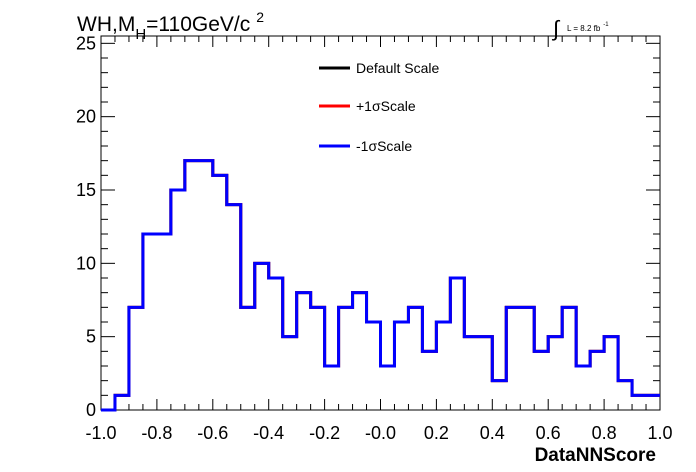  Describe the element at coordinates (260, 17) in the screenshot. I see `title-superscript: 2` at that location.